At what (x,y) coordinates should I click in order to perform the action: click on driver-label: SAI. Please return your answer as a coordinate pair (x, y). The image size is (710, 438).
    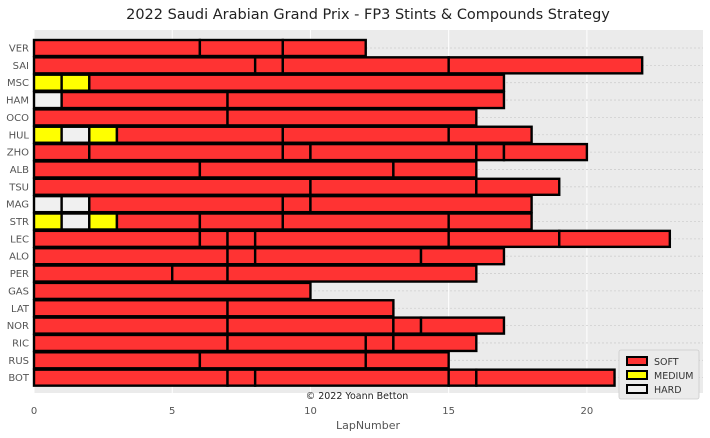
    Looking at the image, I should click on (21, 66).